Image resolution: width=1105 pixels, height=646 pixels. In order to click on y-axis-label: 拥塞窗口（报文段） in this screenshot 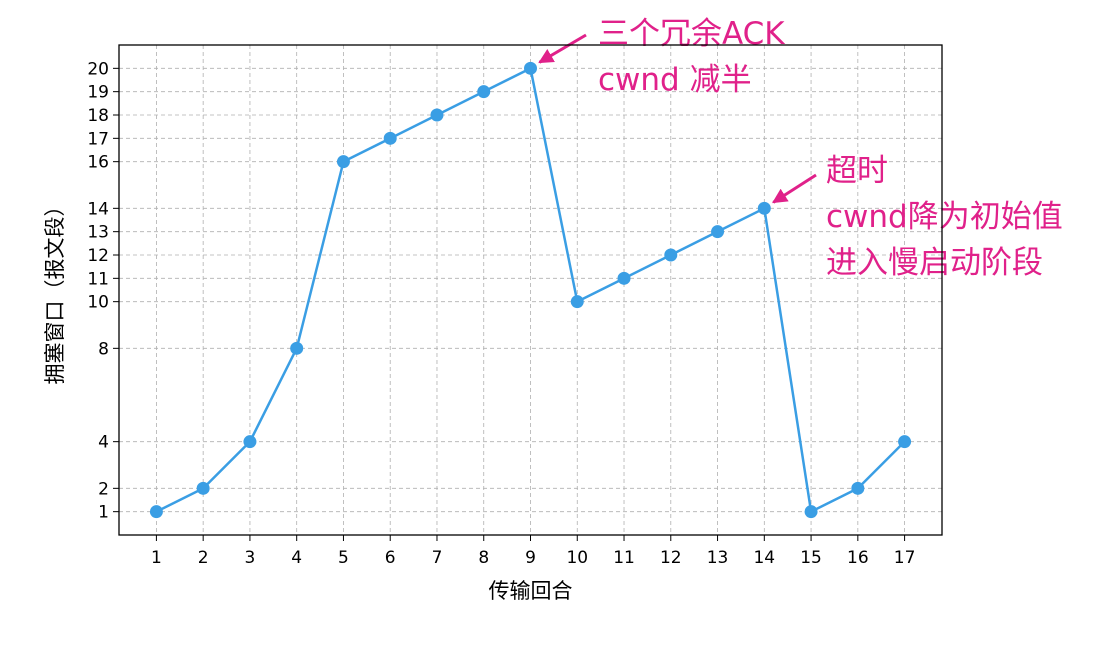, I will do `click(55, 290)`.